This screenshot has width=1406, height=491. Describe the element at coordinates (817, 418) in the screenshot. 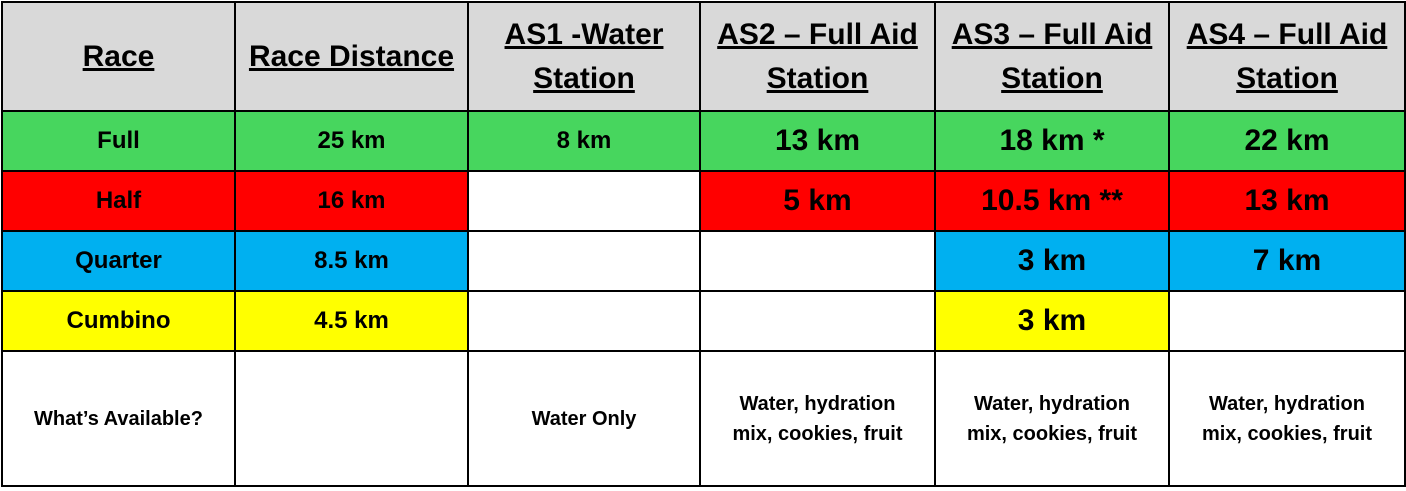

I see `availability-as2: Water, hydration mix, cookies, fruit` at that location.